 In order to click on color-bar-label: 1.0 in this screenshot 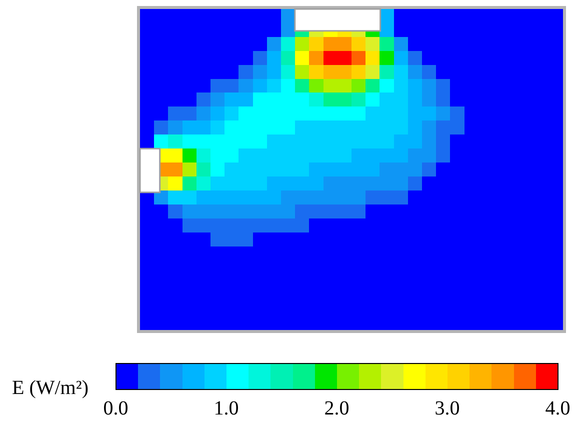, I will do `click(226, 409)`.